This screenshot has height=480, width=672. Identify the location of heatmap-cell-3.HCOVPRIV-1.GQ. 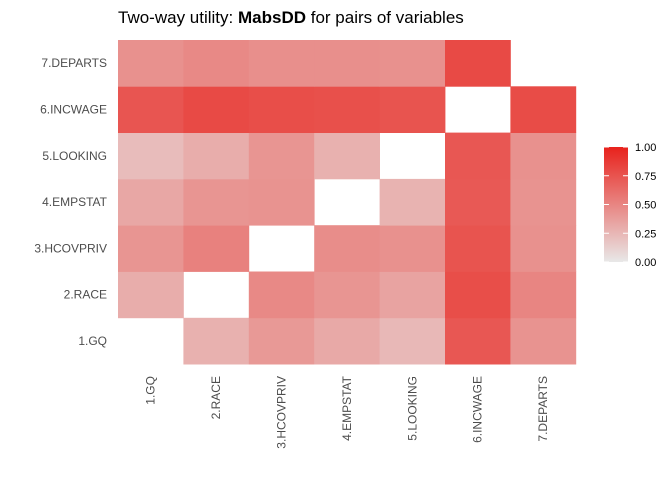
(281, 341).